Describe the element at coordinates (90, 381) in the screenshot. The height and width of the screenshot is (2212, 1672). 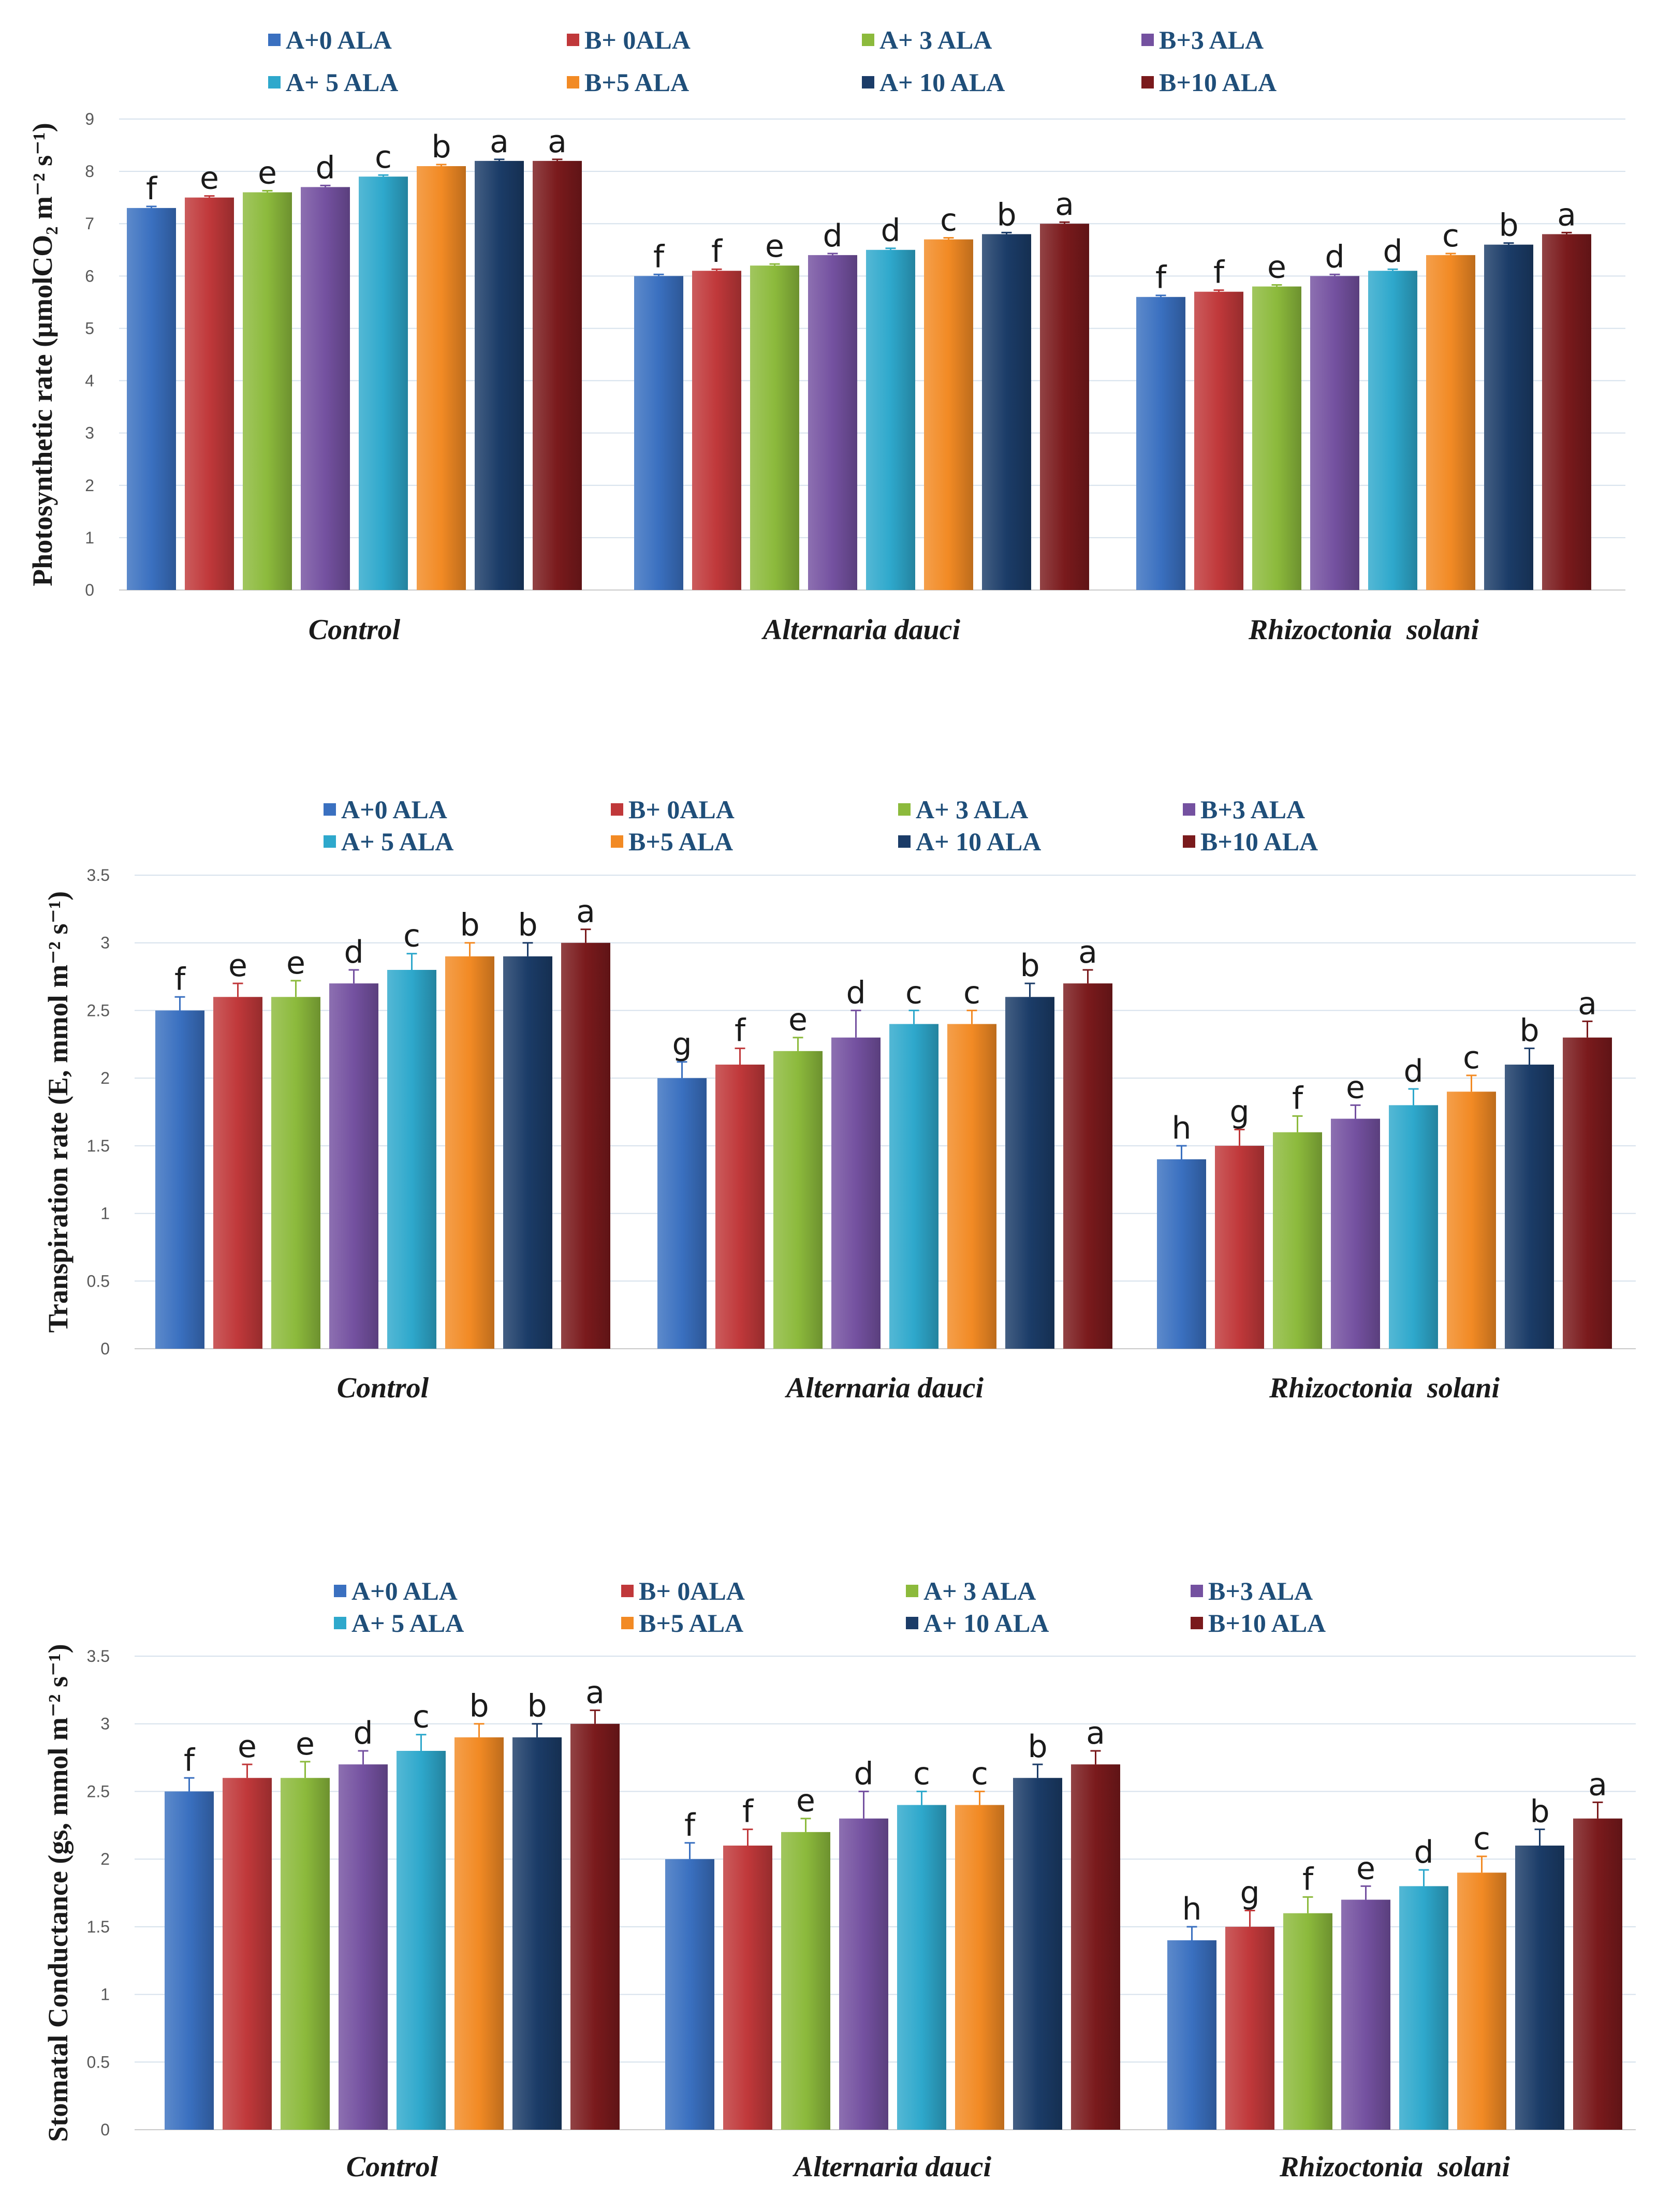
I see `y-tick-label: 4` at that location.